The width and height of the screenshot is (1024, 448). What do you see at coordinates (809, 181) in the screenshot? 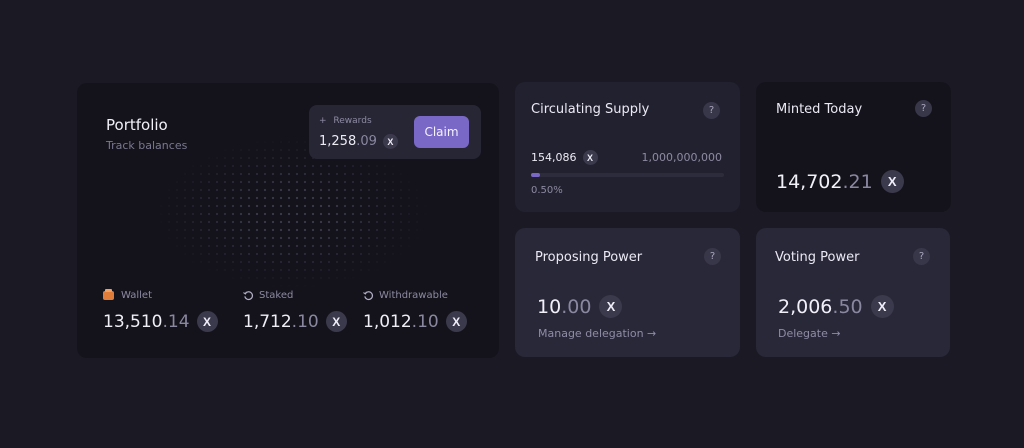
I see `value-whole: 14,702` at bounding box center [809, 181].